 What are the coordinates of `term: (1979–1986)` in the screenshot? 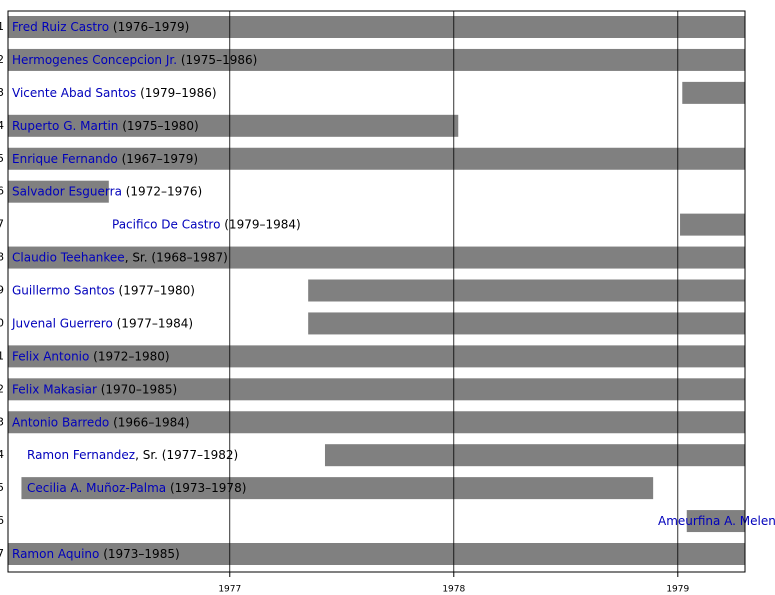 It's located at (176, 92).